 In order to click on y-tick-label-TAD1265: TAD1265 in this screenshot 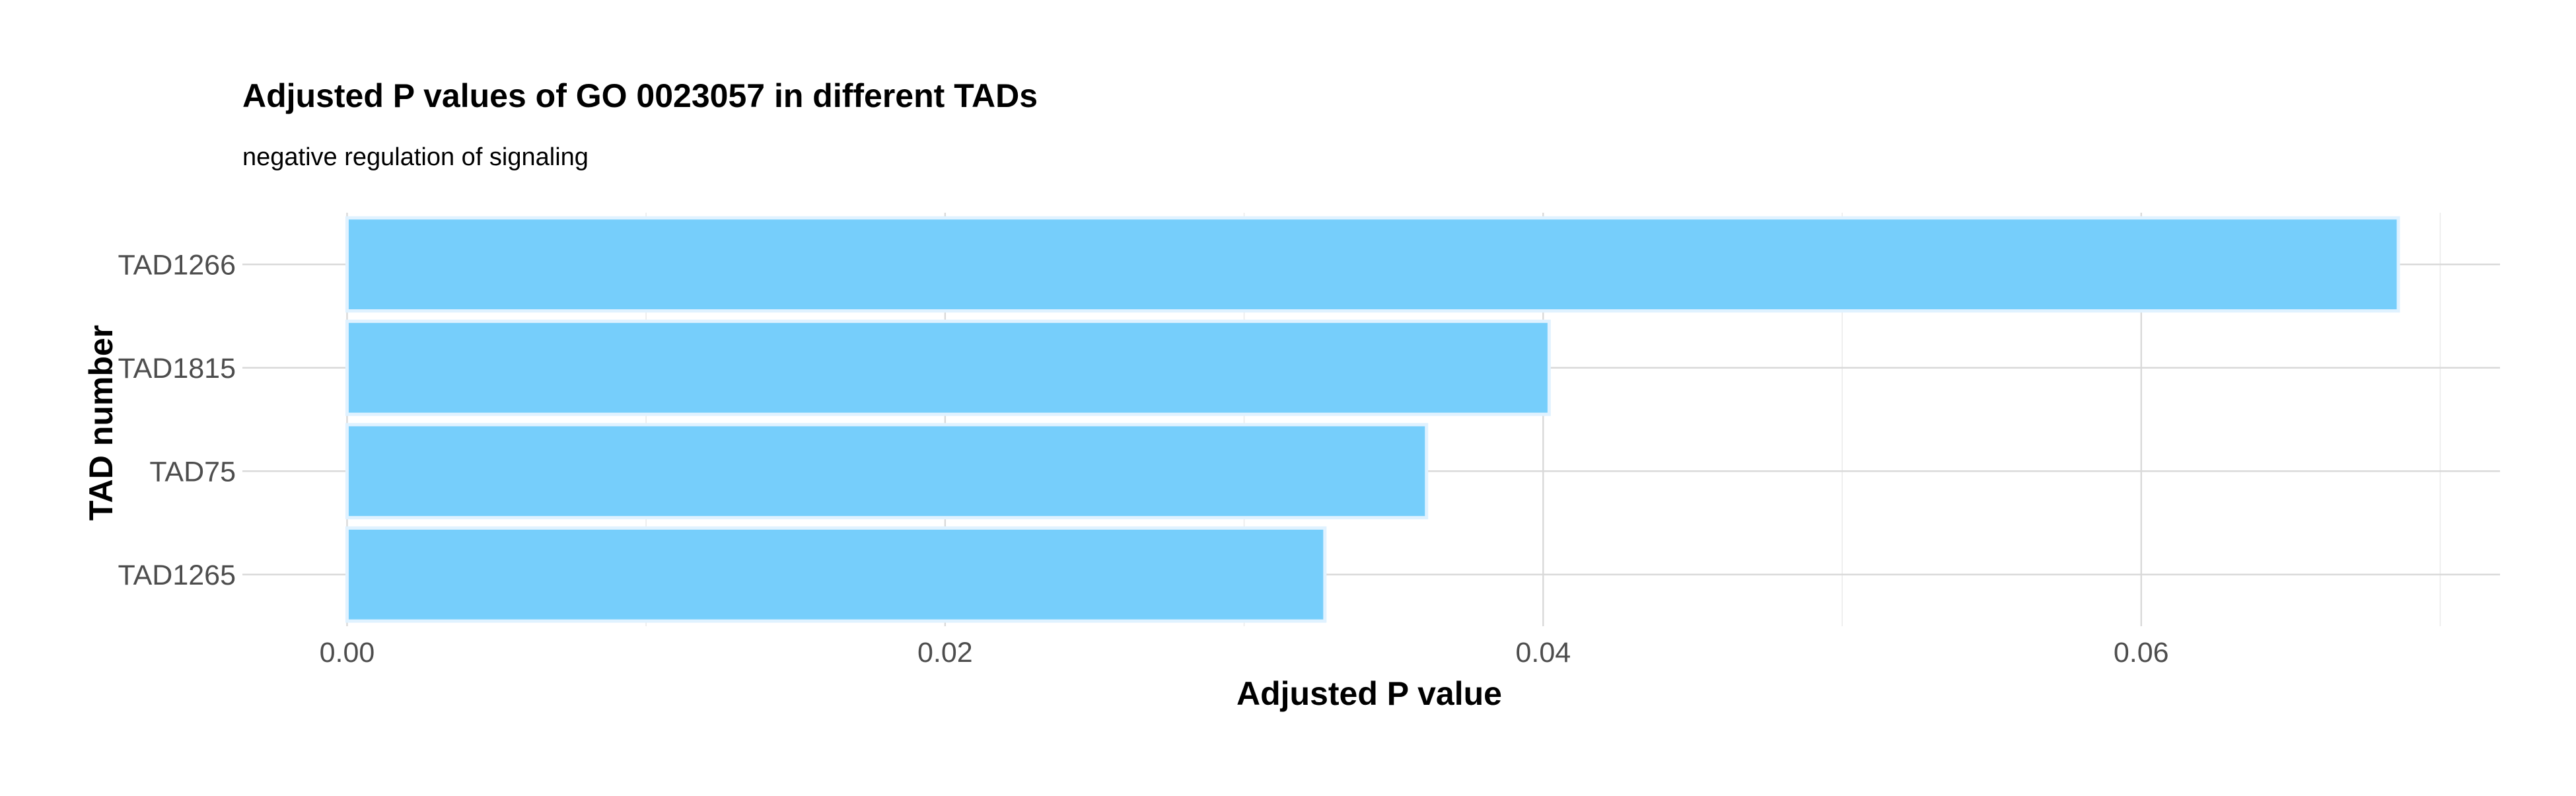, I will do `click(177, 575)`.